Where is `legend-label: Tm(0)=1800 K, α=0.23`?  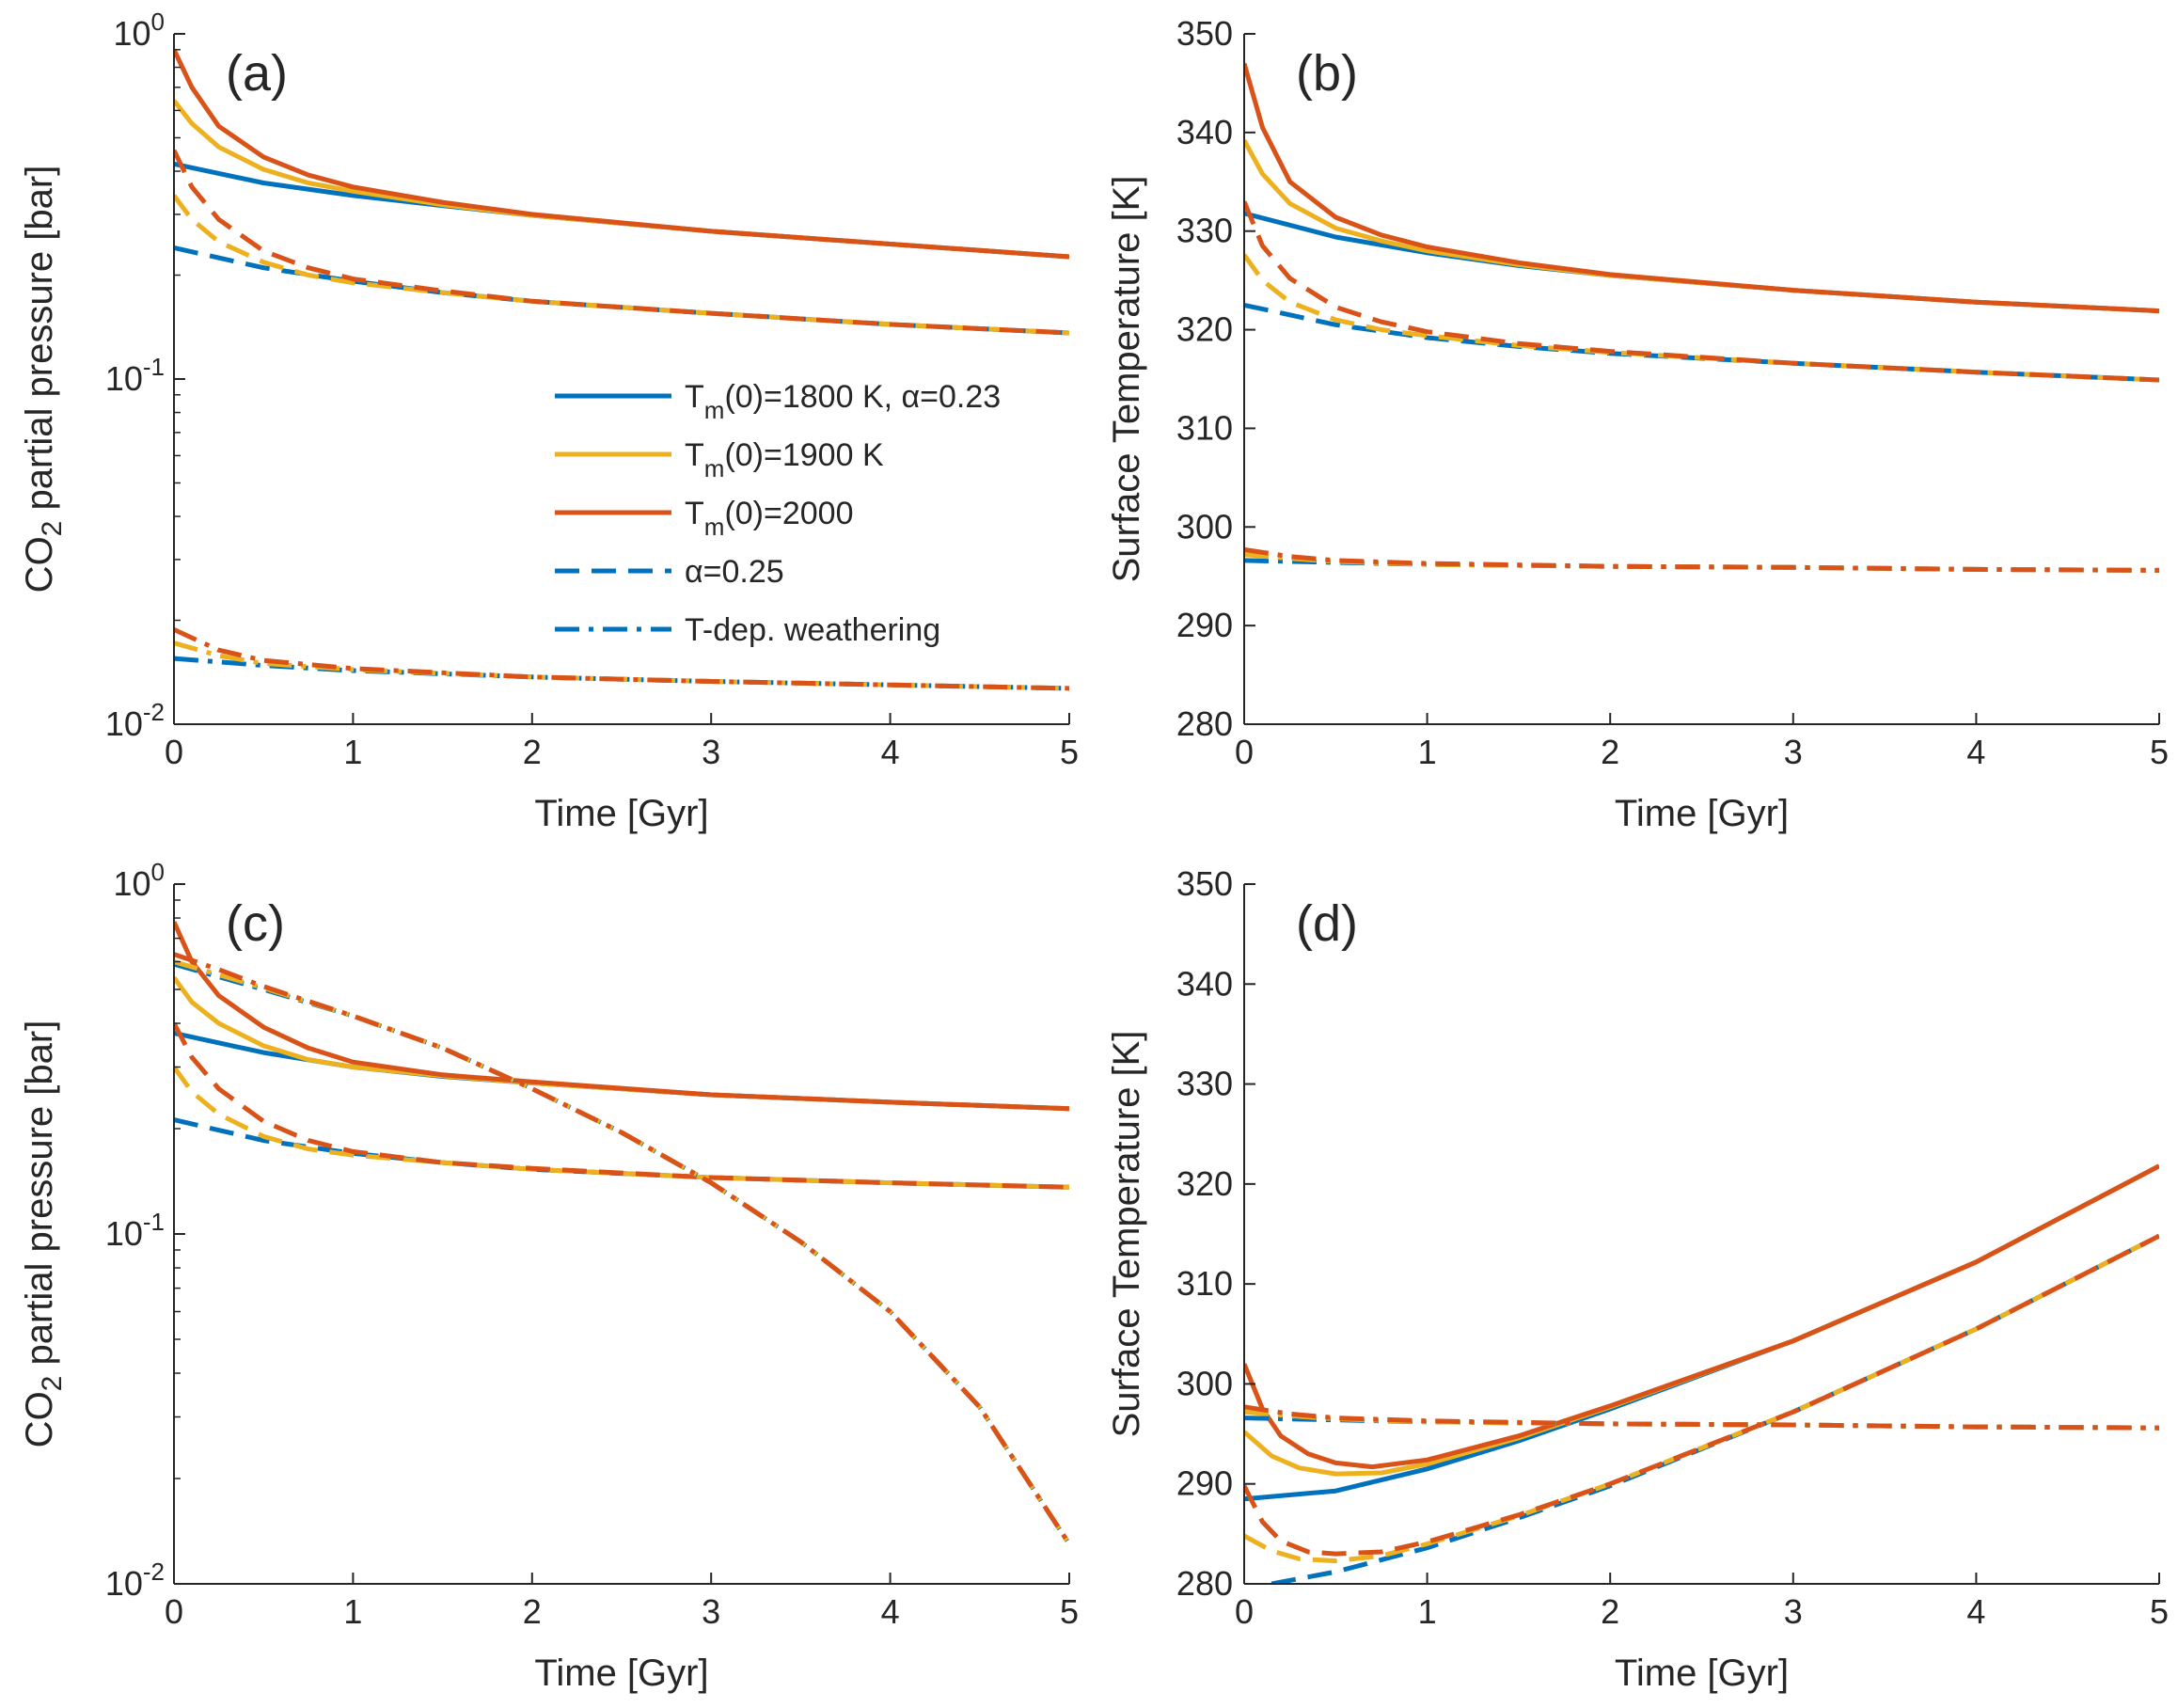 legend-label: Tm(0)=1800 K, α=0.23 is located at coordinates (843, 402).